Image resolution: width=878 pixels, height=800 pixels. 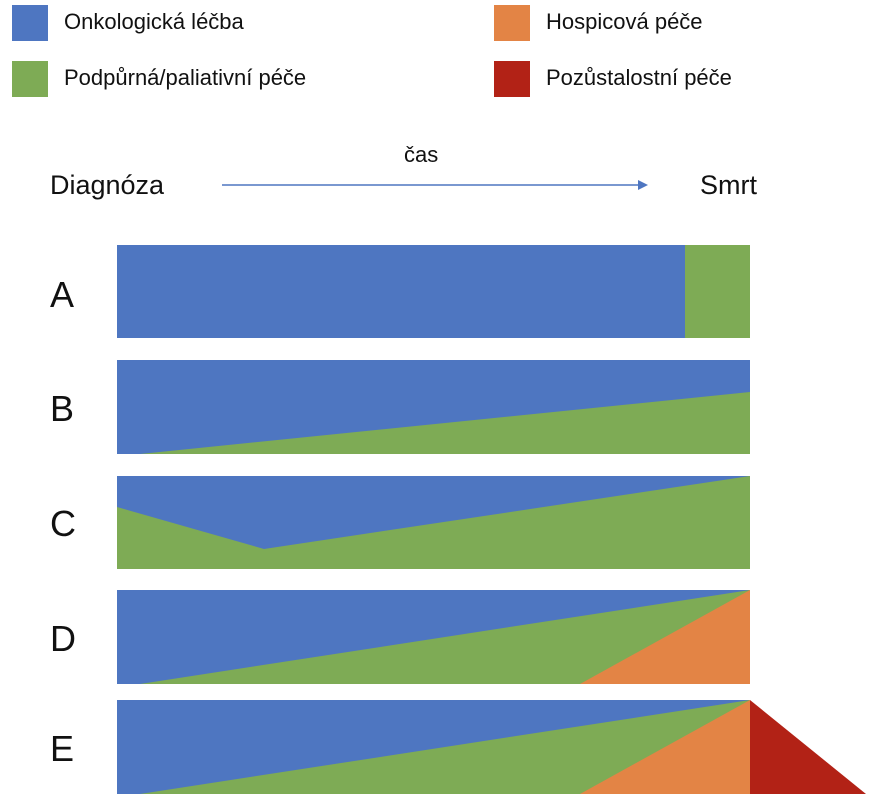 I want to click on legend-swatch-palliative, so click(x=30, y=79).